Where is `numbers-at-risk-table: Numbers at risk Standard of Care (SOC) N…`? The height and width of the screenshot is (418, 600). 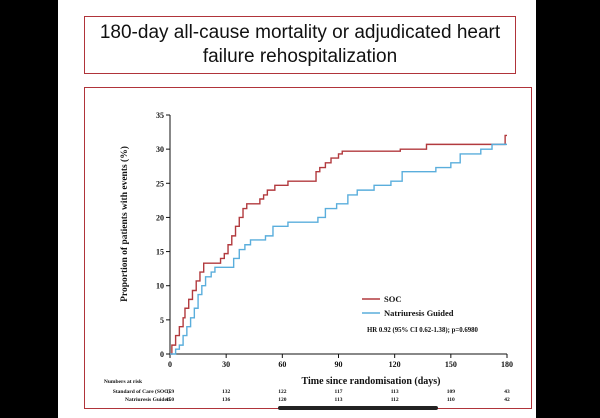 numbers-at-risk-table: Numbers at risk Standard of Care (SOC) N… is located at coordinates (307, 391).